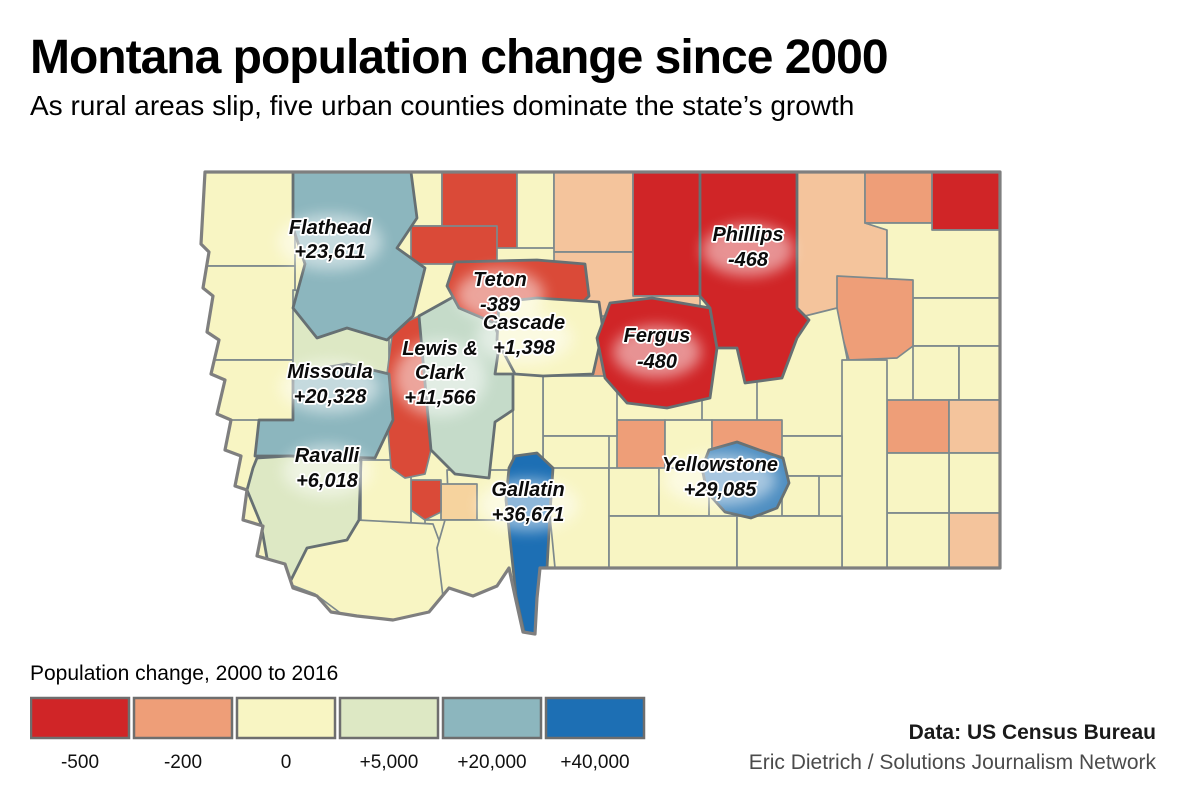  Describe the element at coordinates (974, 540) in the screenshot. I see `county-carter` at that location.